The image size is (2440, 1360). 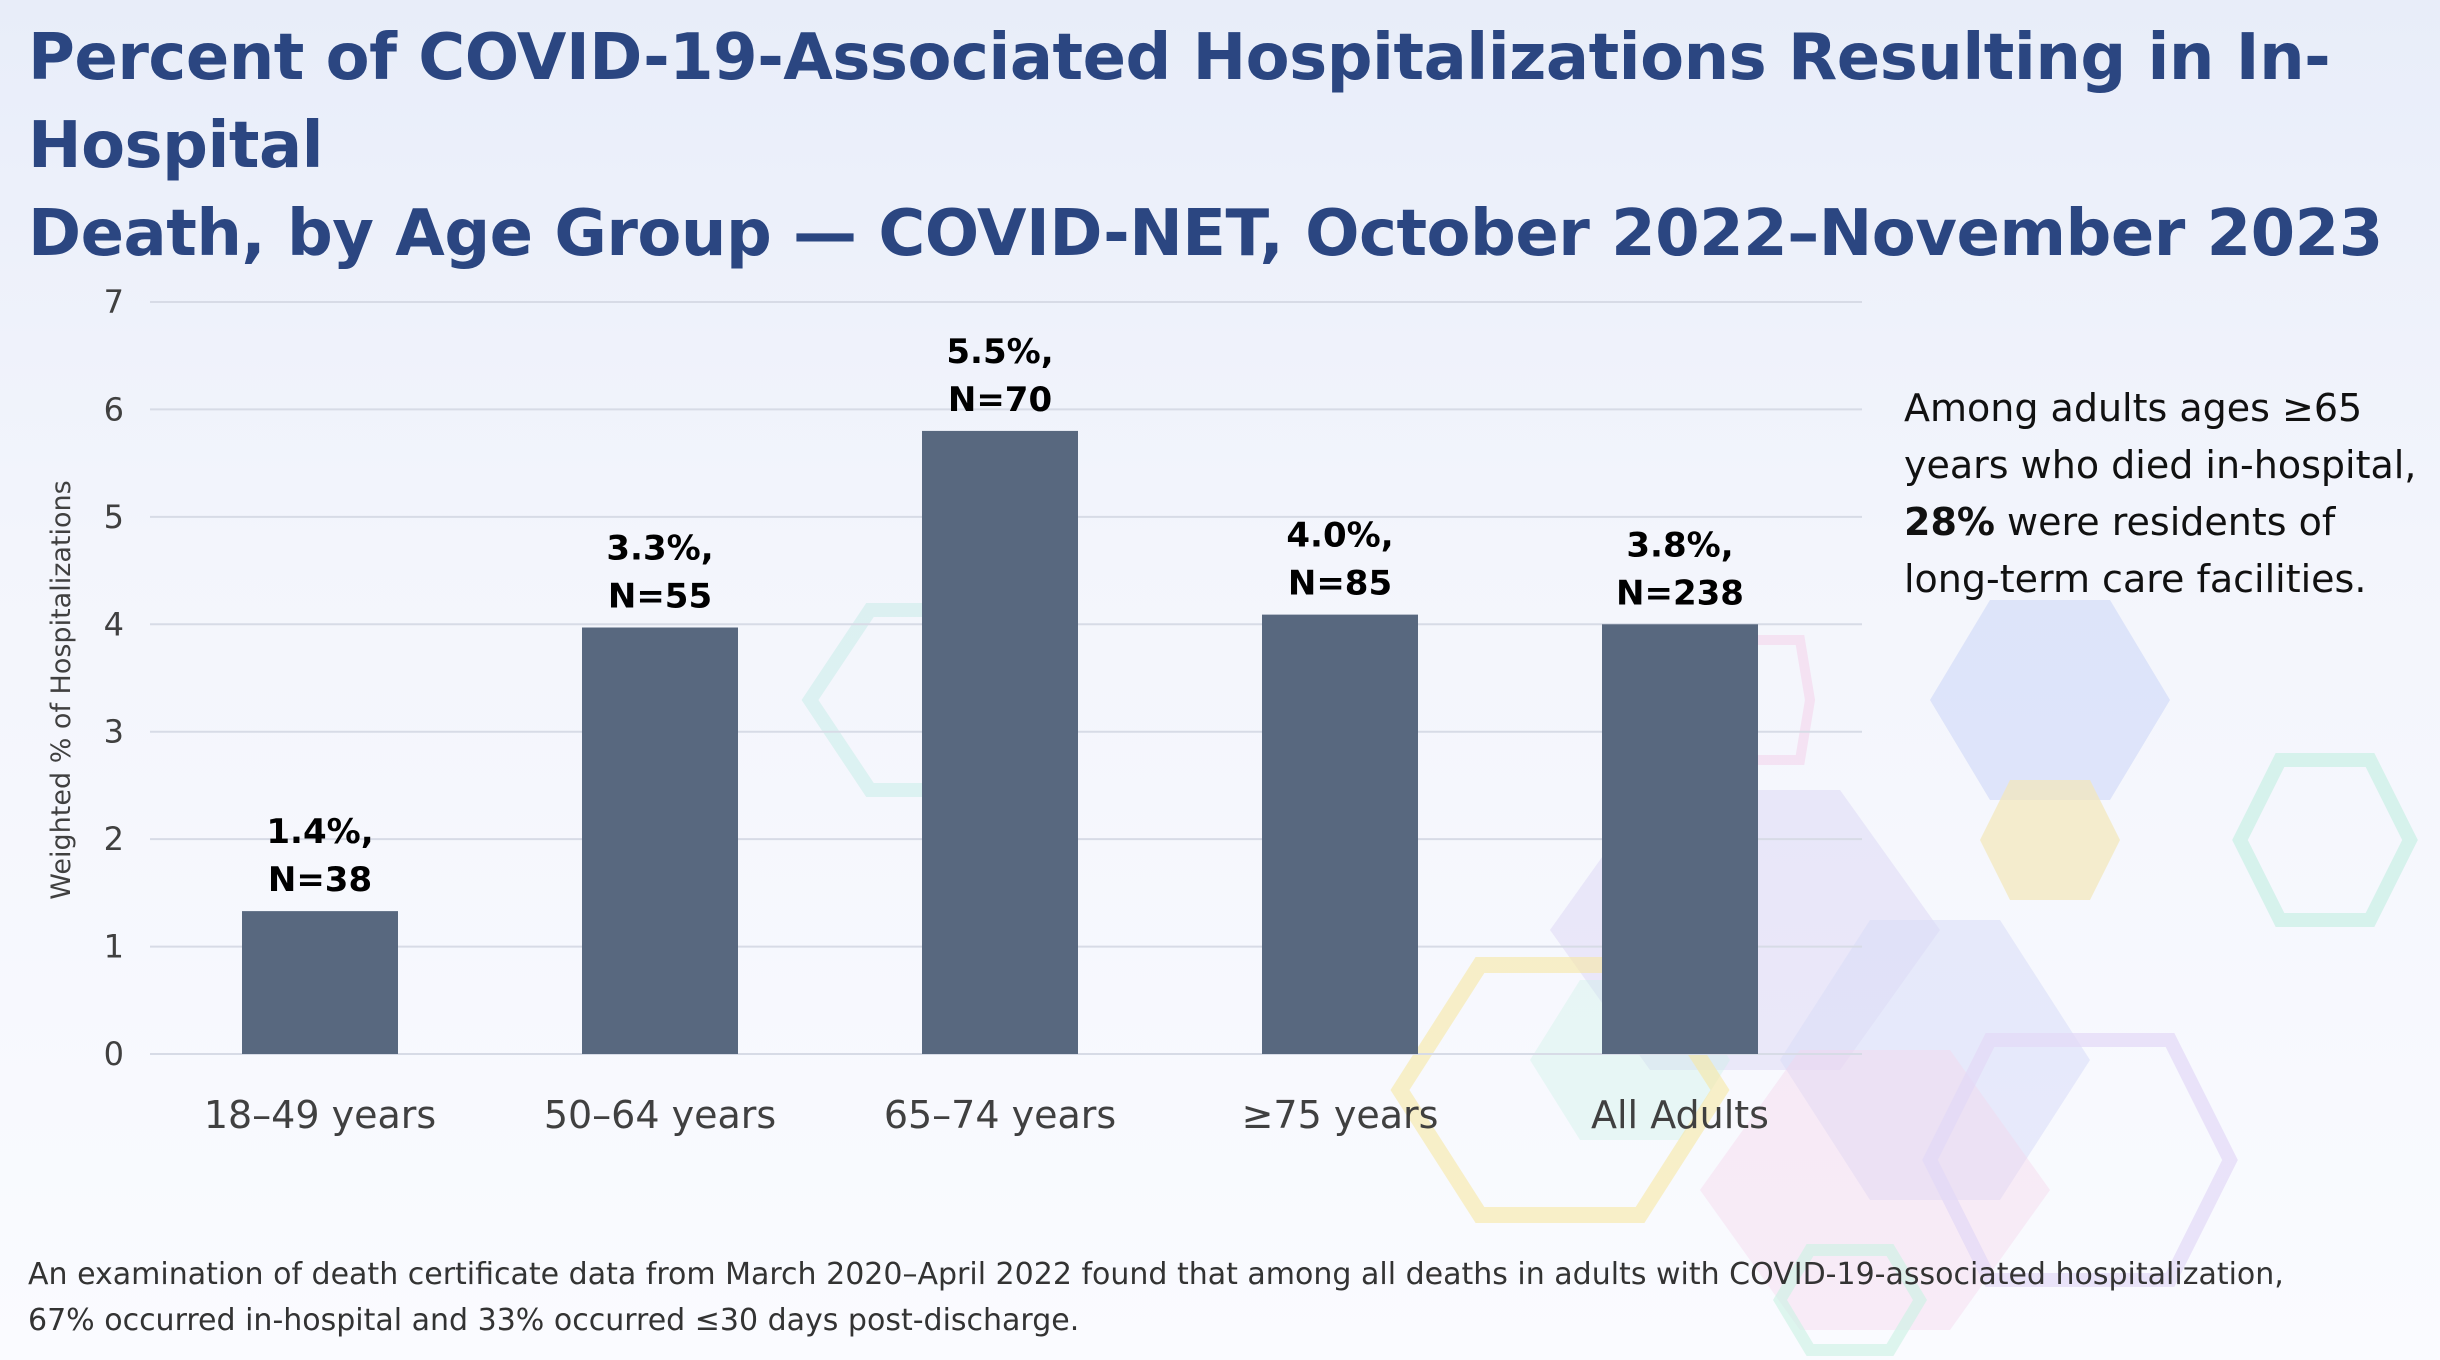 I want to click on x-tick-label: All Adults, so click(x=1680, y=1115).